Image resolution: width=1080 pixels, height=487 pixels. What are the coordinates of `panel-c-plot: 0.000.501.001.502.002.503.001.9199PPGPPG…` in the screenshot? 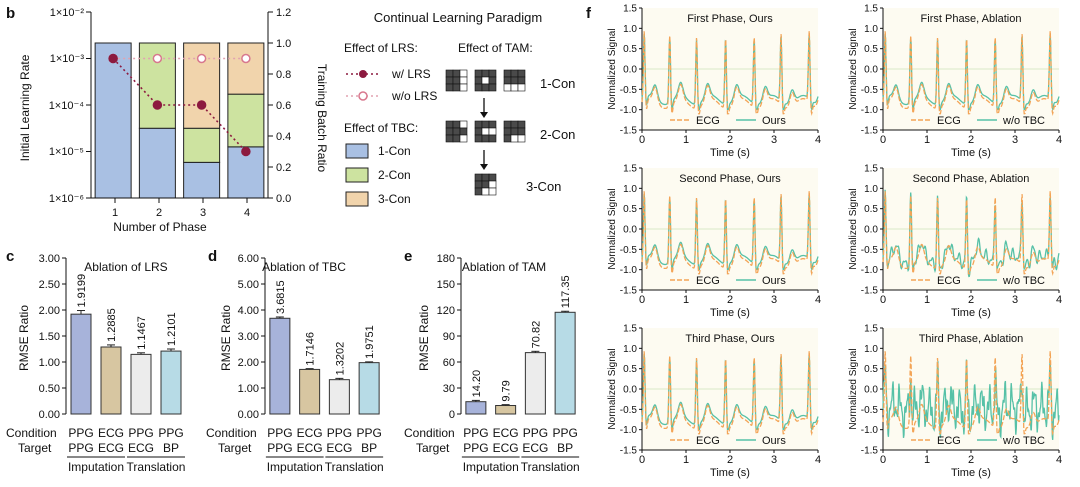 It's located at (112, 363).